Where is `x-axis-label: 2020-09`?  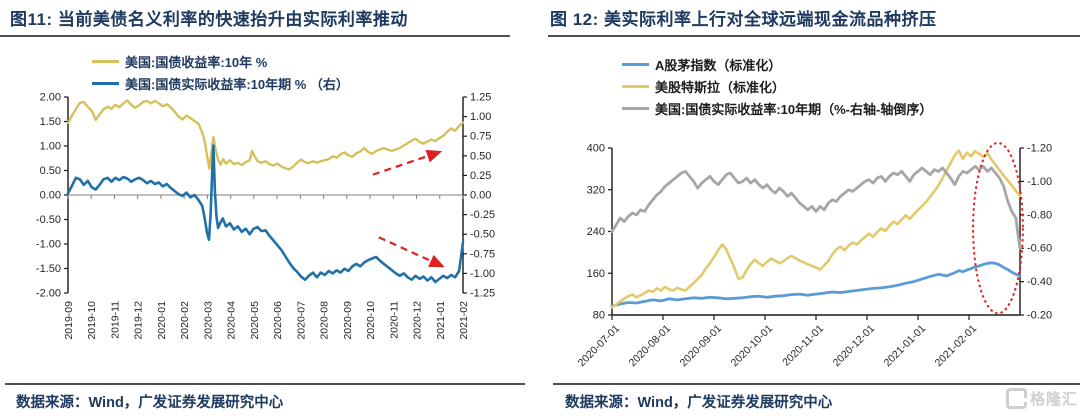
x-axis-label: 2020-09 is located at coordinates (348, 320).